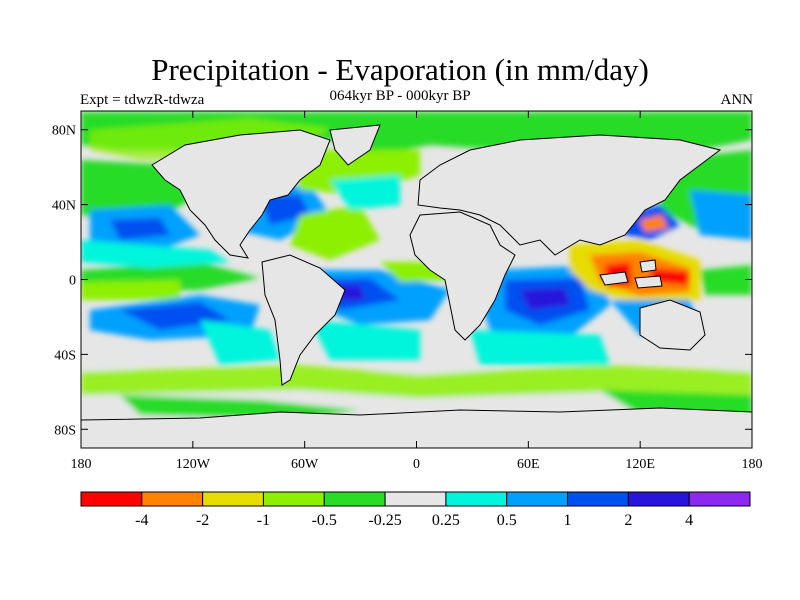 This screenshot has height=600, width=800. Describe the element at coordinates (737, 100) in the screenshot. I see `season-label: ANN` at that location.